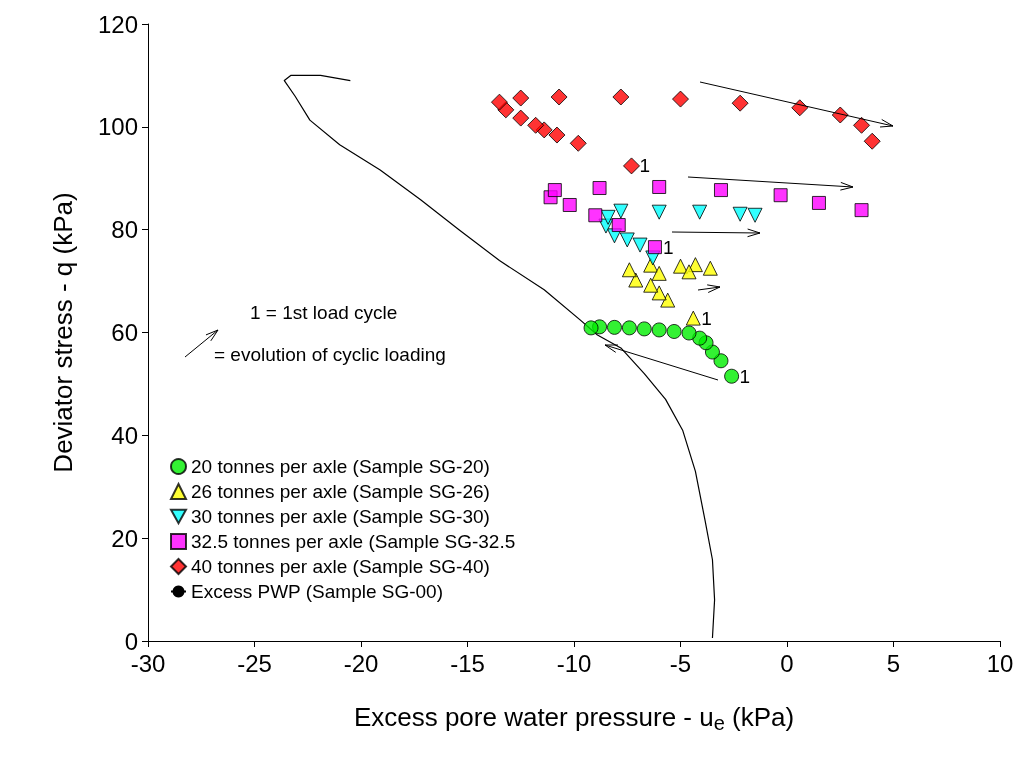  I want to click on legend-label: Excess PWP (Sample SG-00), so click(317, 591).